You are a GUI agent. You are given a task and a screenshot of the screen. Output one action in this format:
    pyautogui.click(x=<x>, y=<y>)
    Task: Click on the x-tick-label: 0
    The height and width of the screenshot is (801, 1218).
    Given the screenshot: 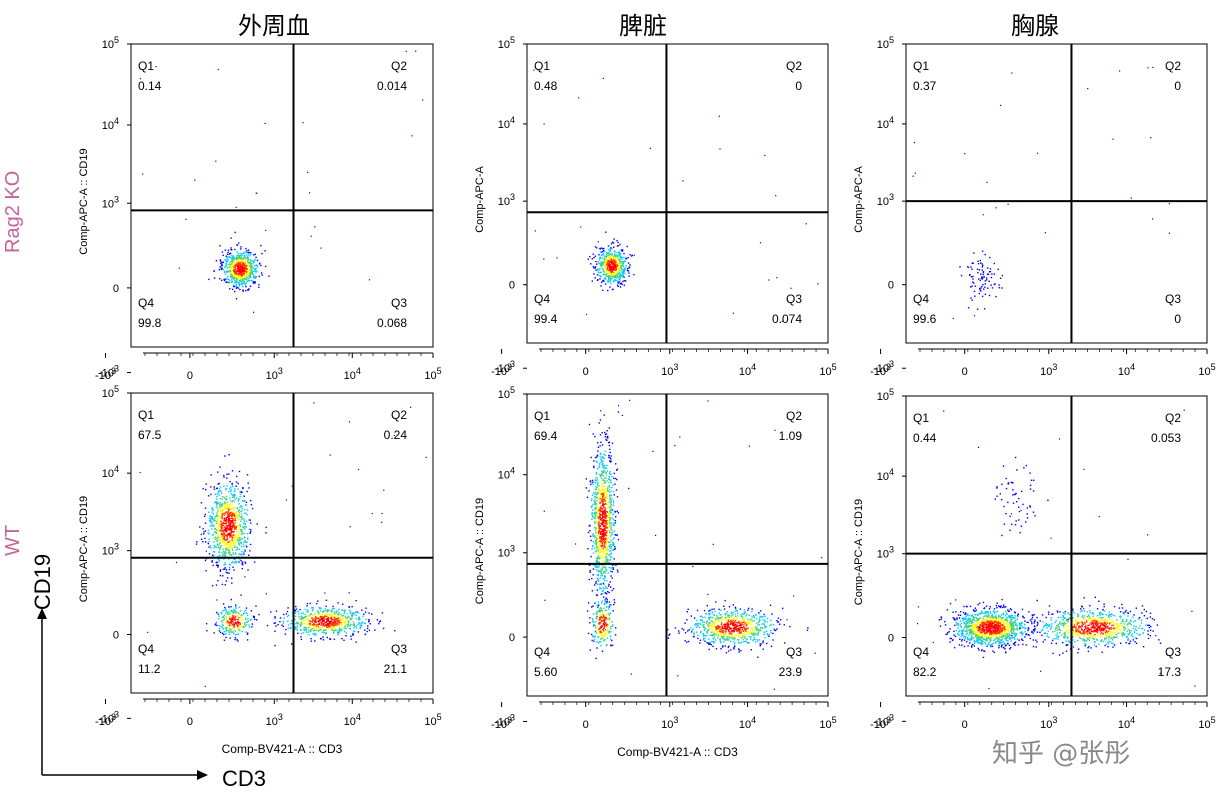 What is the action you would take?
    pyautogui.click(x=965, y=372)
    